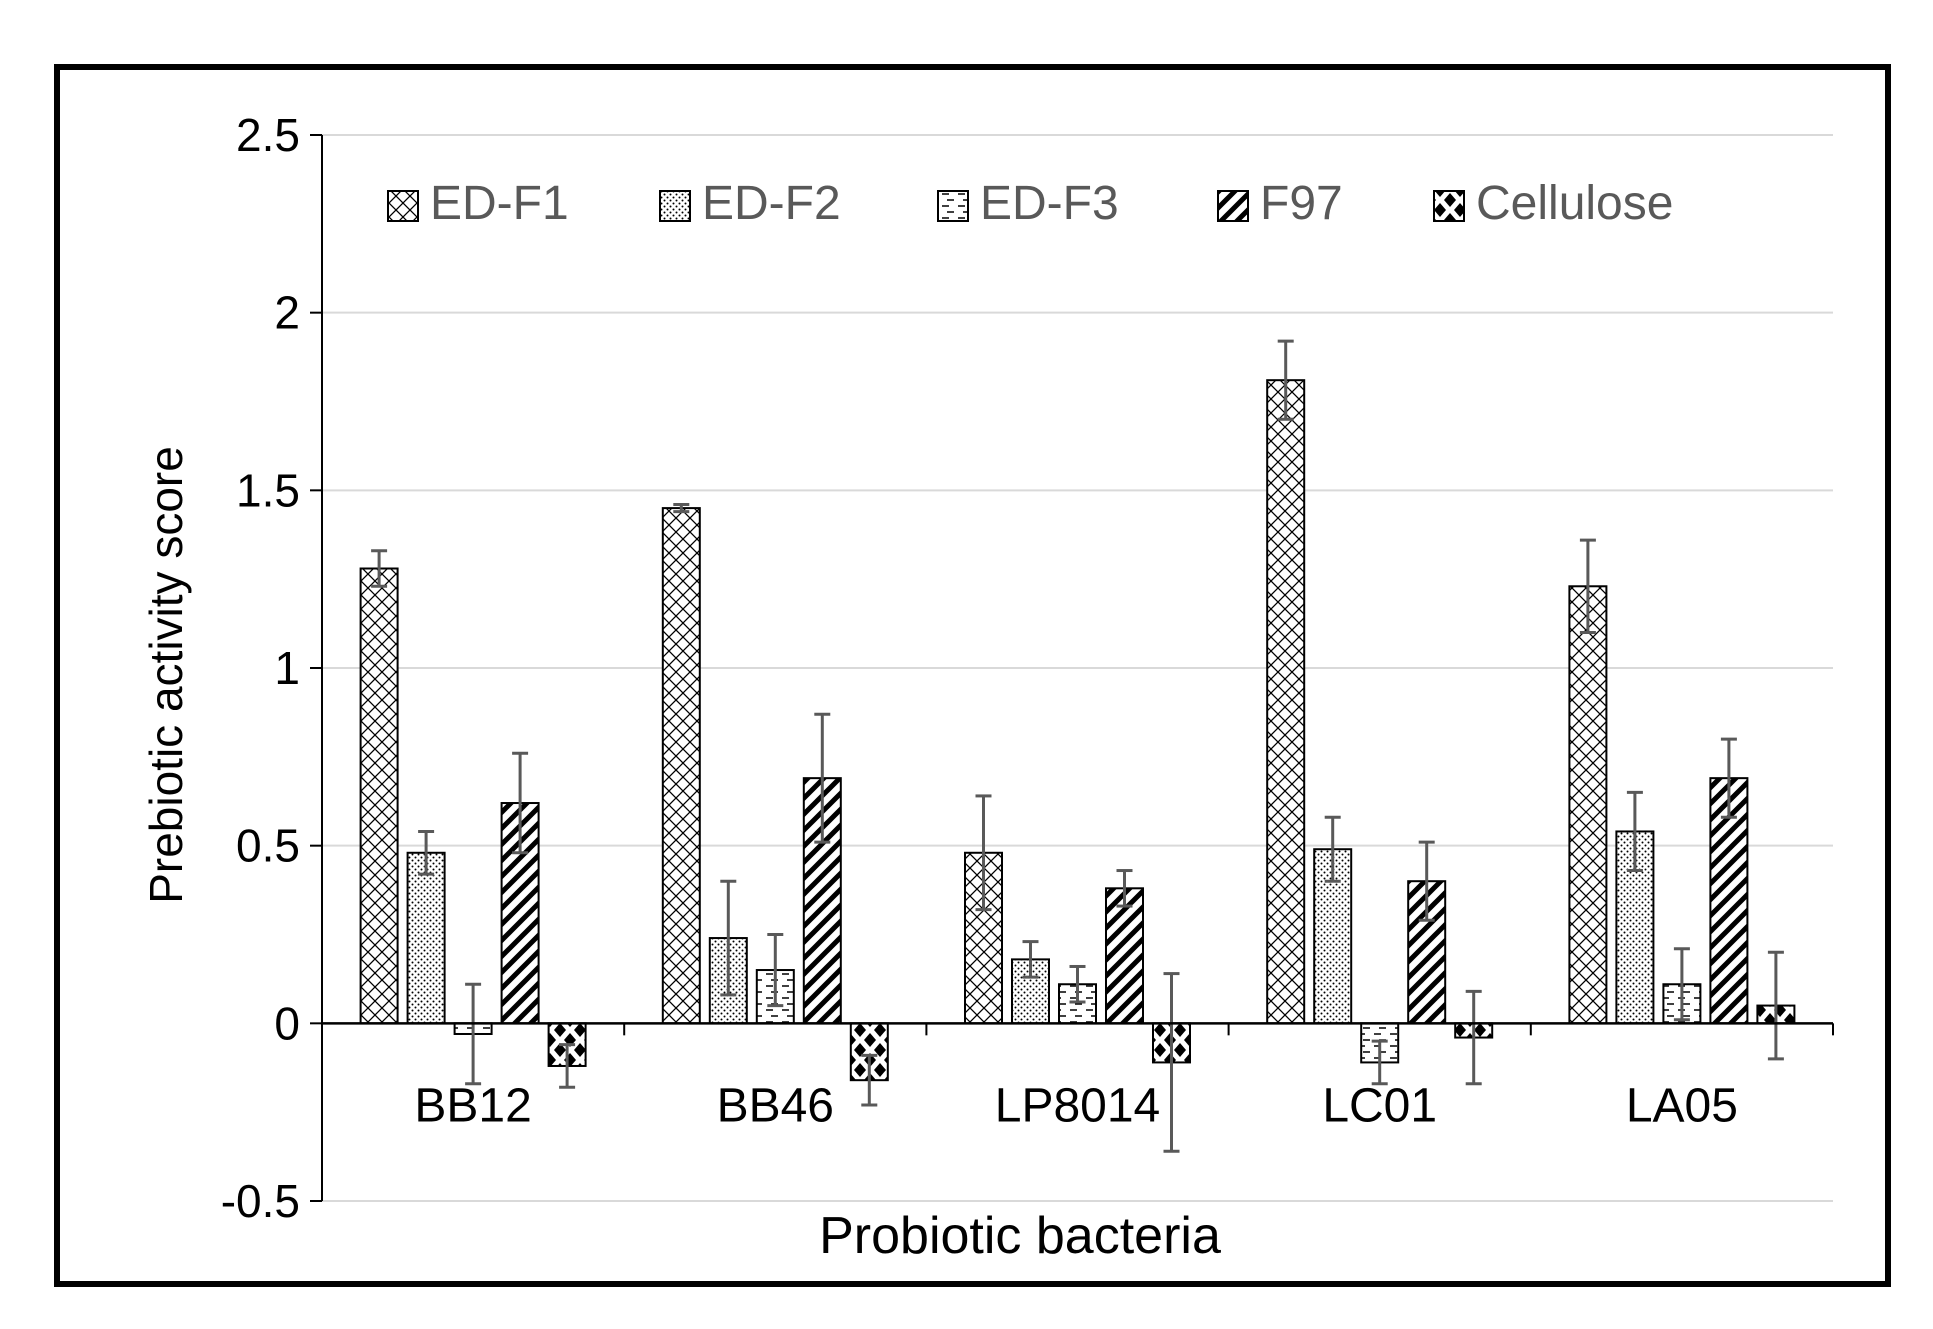 The image size is (1933, 1329). I want to click on x-axis-label: Probiotic bacteria, so click(1020, 1236).